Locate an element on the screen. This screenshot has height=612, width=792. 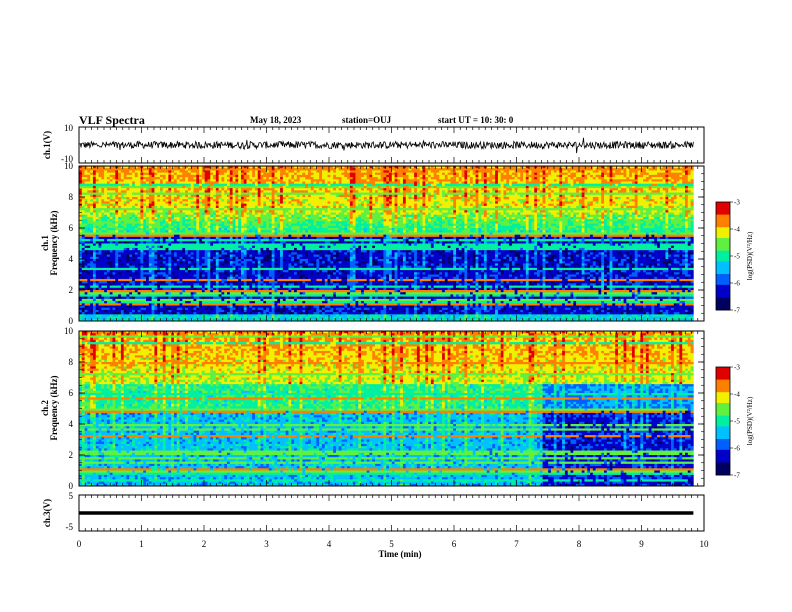
time-tick-label: 6 is located at coordinates (454, 544).